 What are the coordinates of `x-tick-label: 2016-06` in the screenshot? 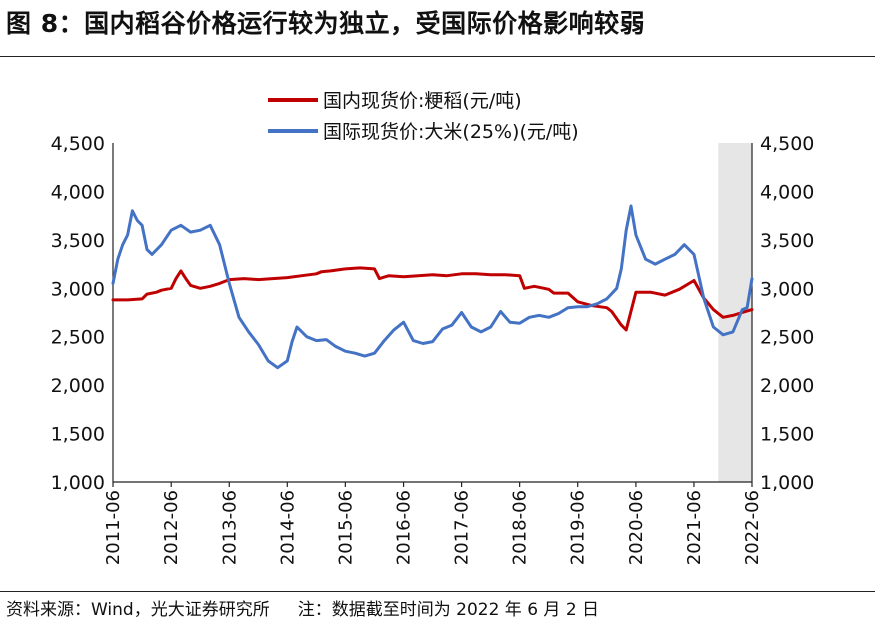 It's located at (404, 527).